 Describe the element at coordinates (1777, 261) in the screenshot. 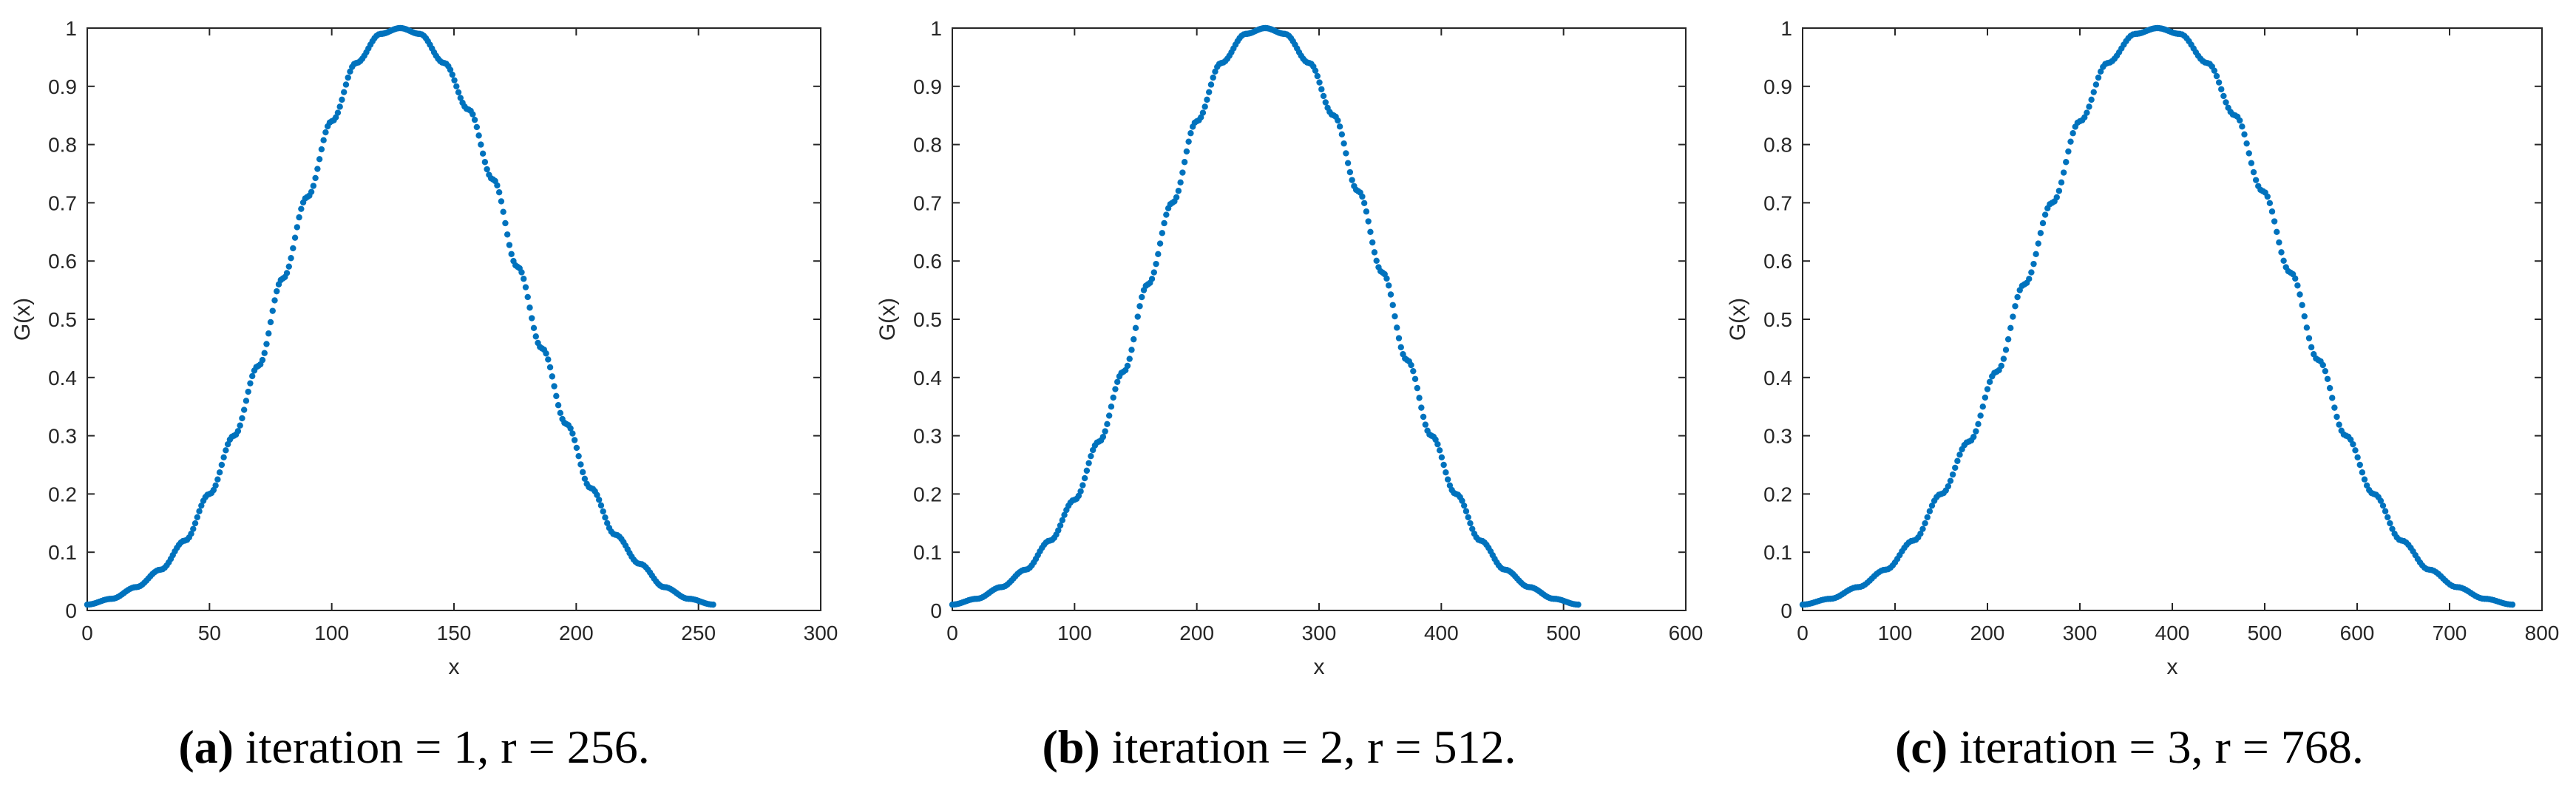

I see `y-tick-label: 0.6` at that location.